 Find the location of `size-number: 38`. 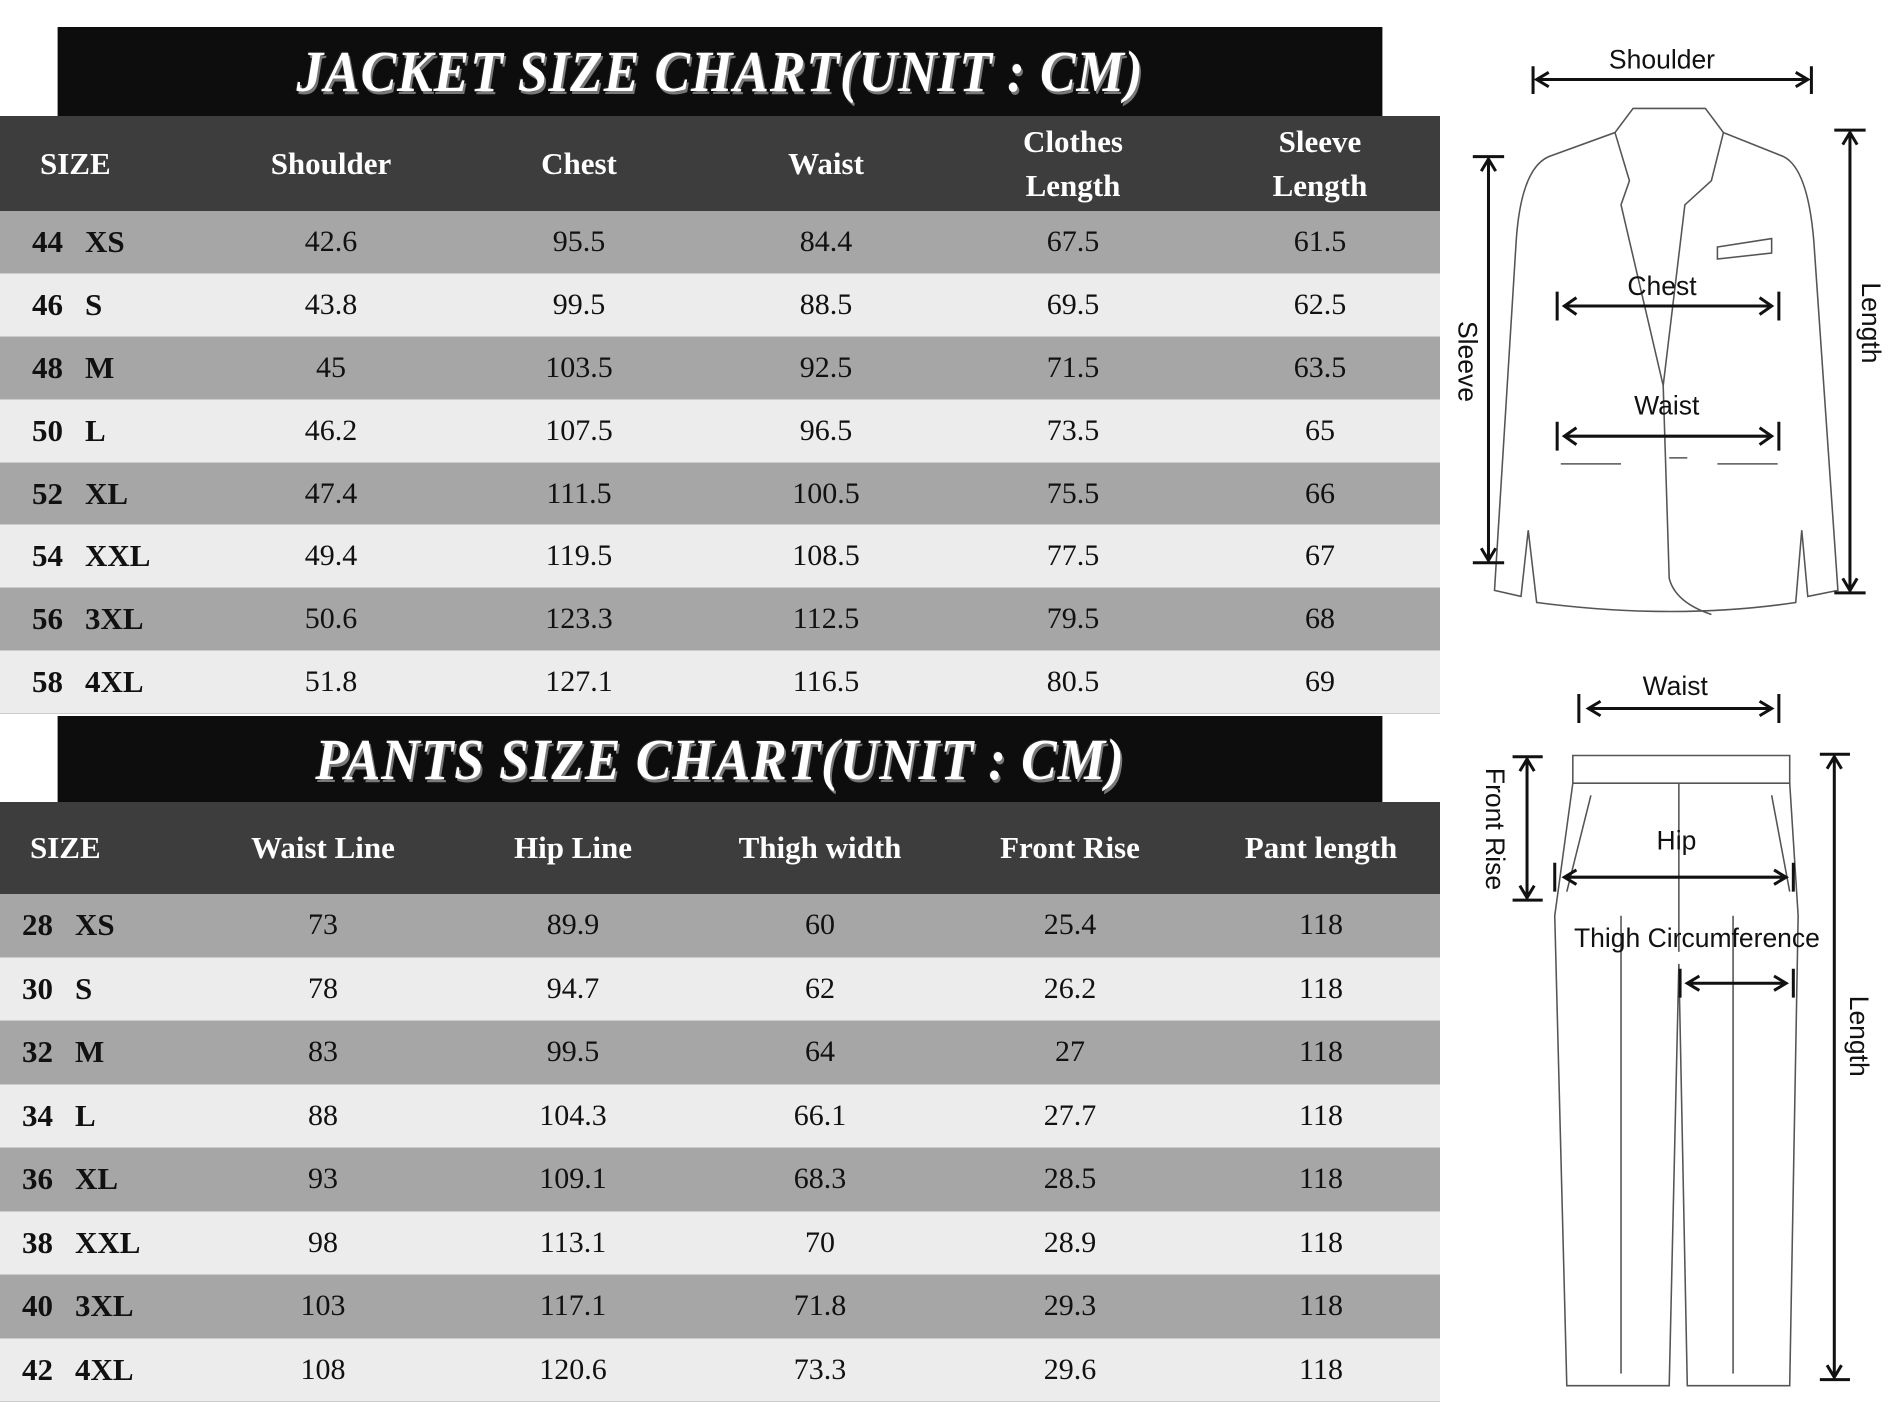

size-number: 38 is located at coordinates (37, 1242).